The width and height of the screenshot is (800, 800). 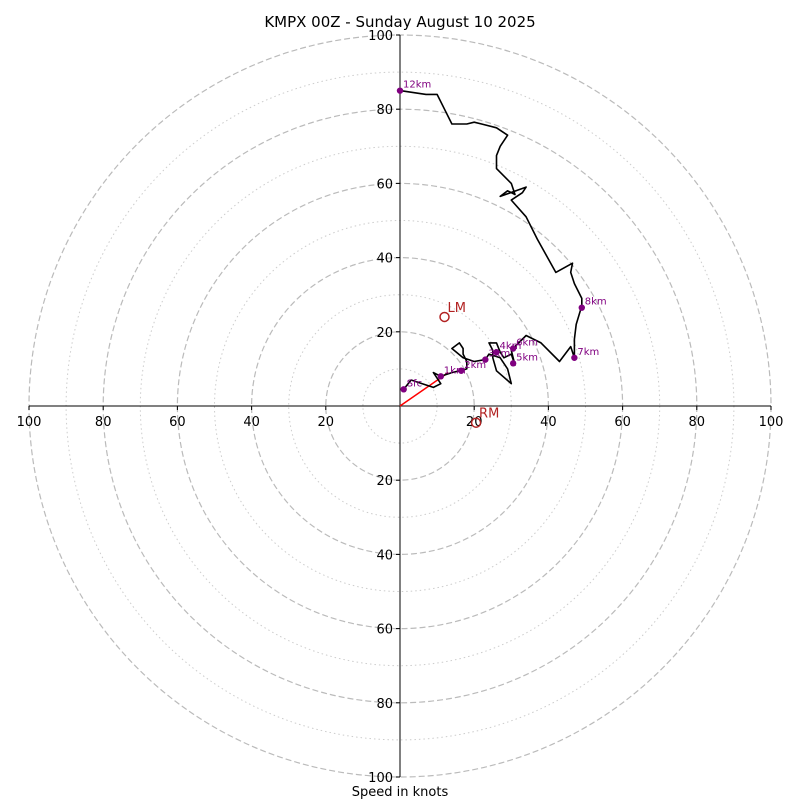 I want to click on height-marker-4km, so click(x=496, y=352).